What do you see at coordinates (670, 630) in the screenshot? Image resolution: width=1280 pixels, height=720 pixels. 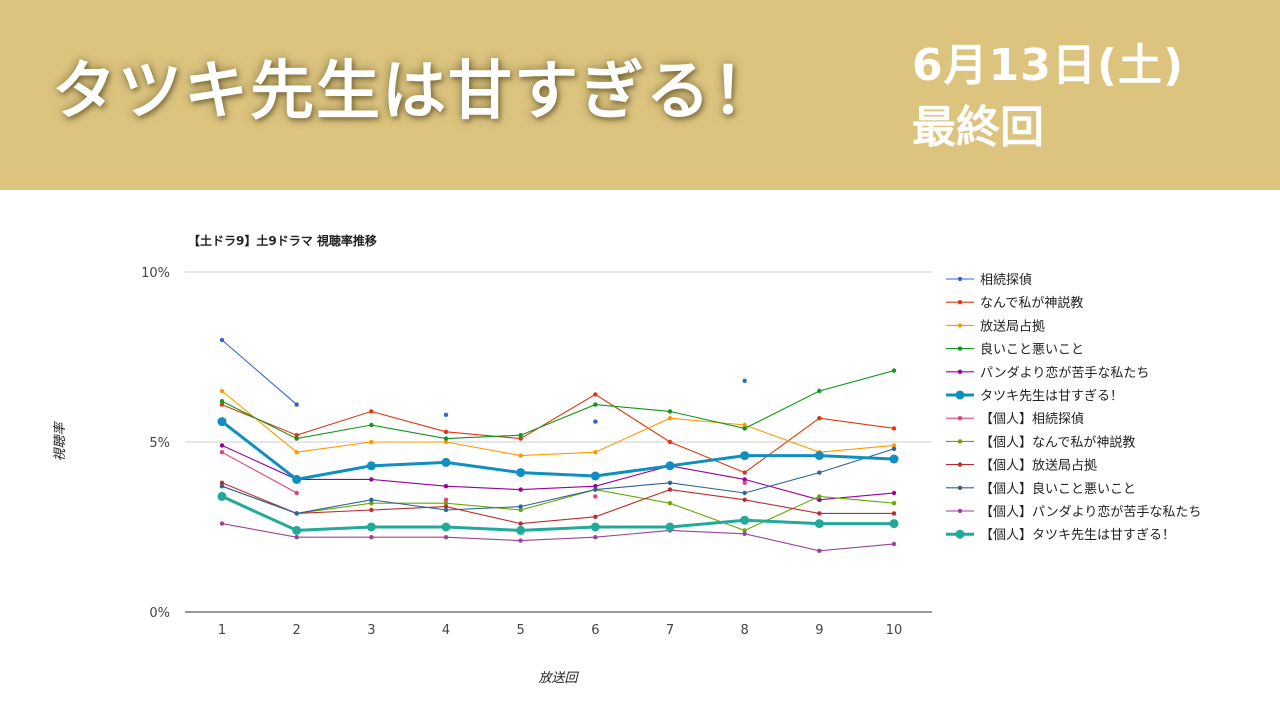 I see `x-tick-label: 7` at bounding box center [670, 630].